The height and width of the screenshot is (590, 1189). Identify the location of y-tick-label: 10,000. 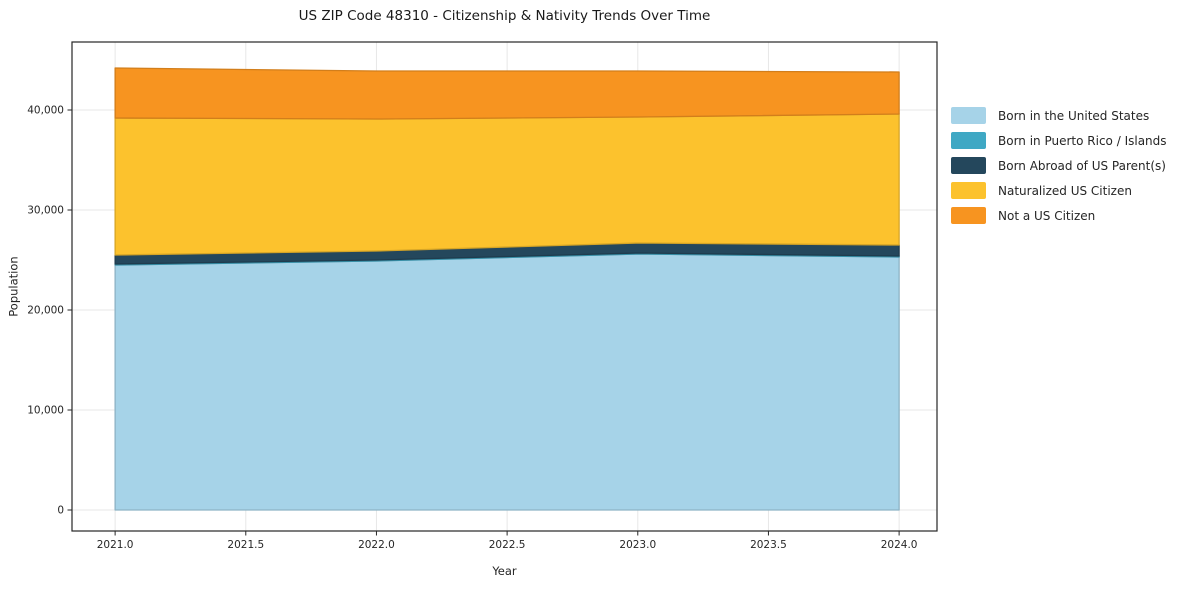
(45, 411).